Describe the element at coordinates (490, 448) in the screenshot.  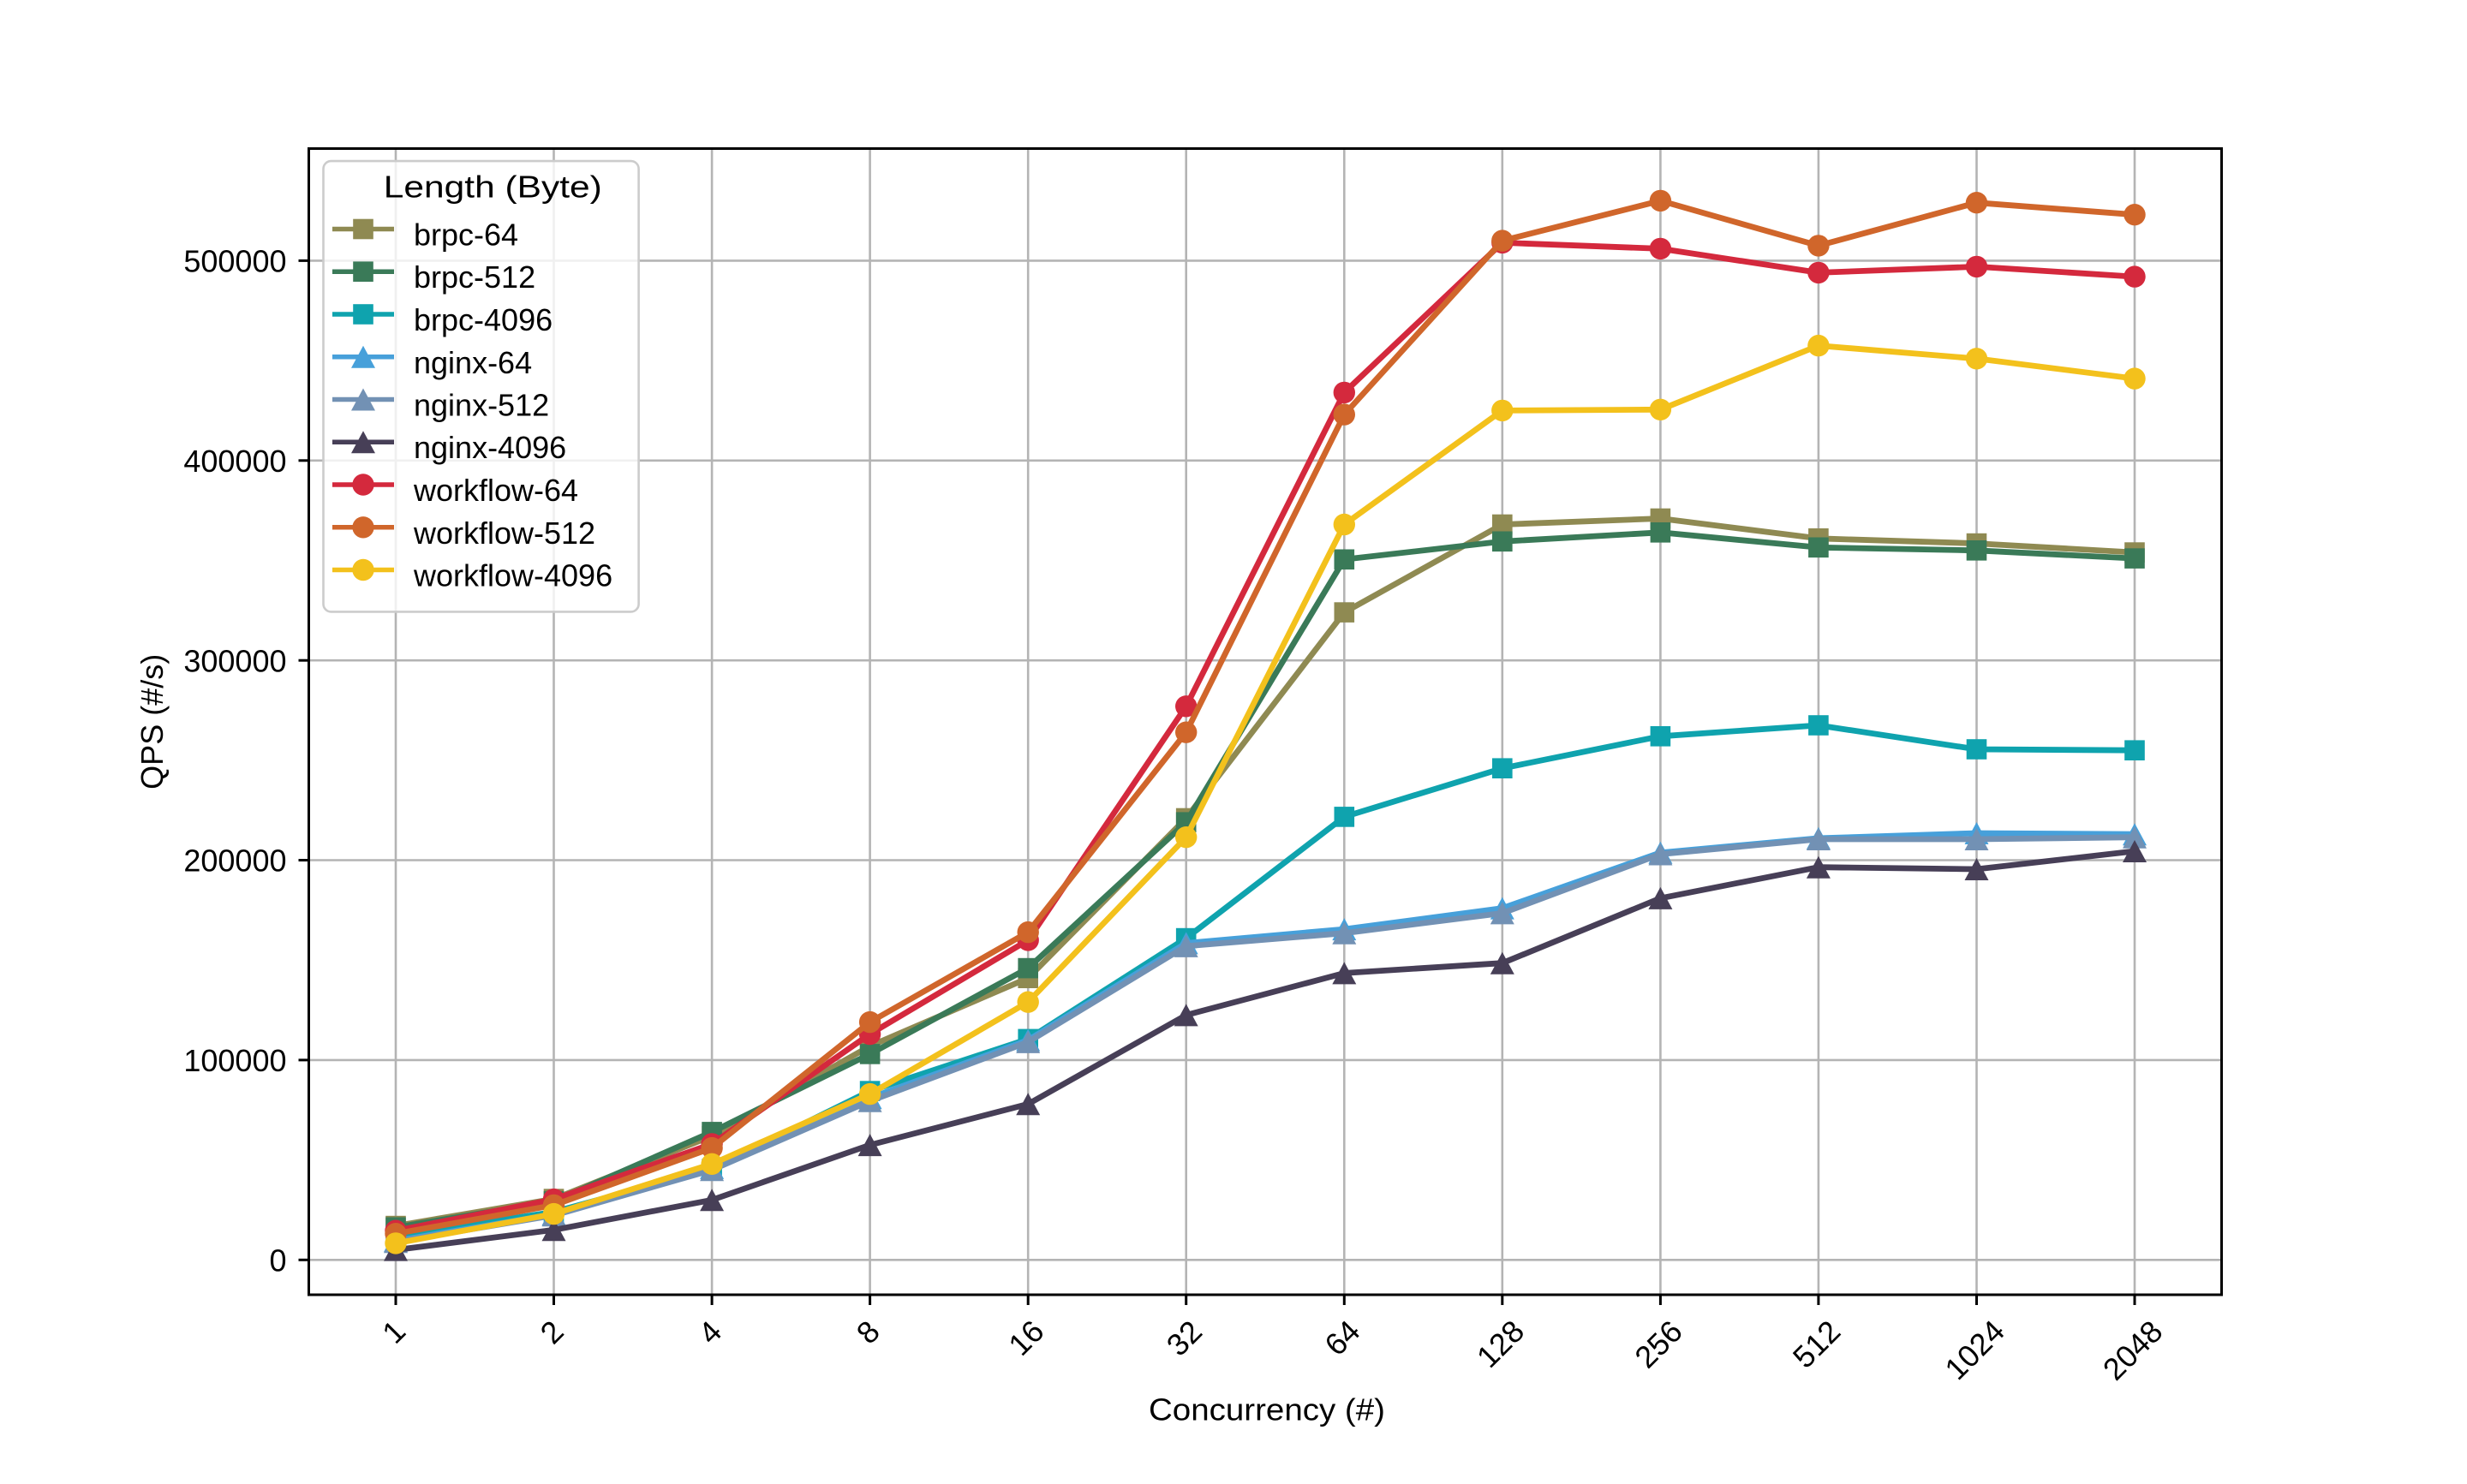
I see `svg-text: nginx-4096` at that location.